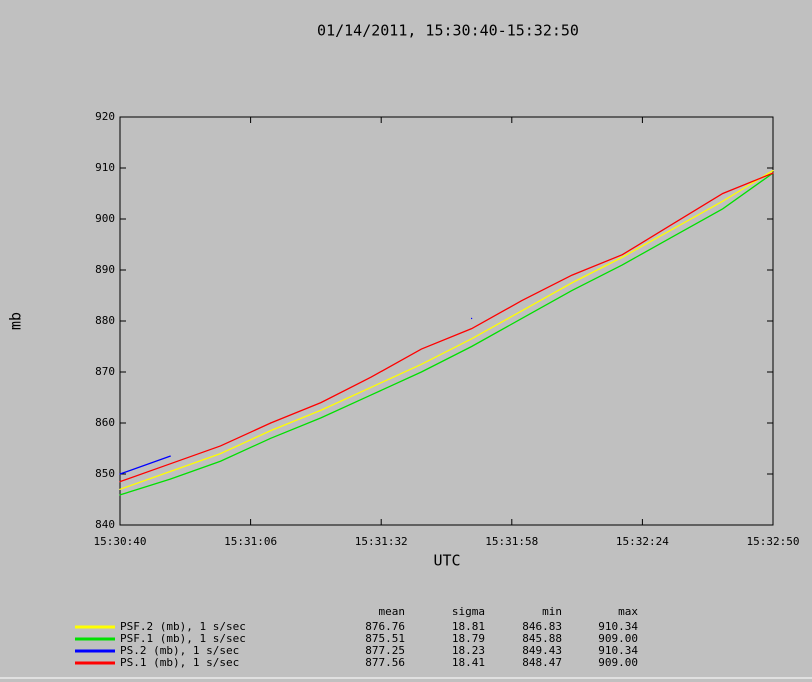 This screenshot has width=812, height=682. Describe the element at coordinates (511, 541) in the screenshot. I see `x-tick-label: 15:31:58` at that location.